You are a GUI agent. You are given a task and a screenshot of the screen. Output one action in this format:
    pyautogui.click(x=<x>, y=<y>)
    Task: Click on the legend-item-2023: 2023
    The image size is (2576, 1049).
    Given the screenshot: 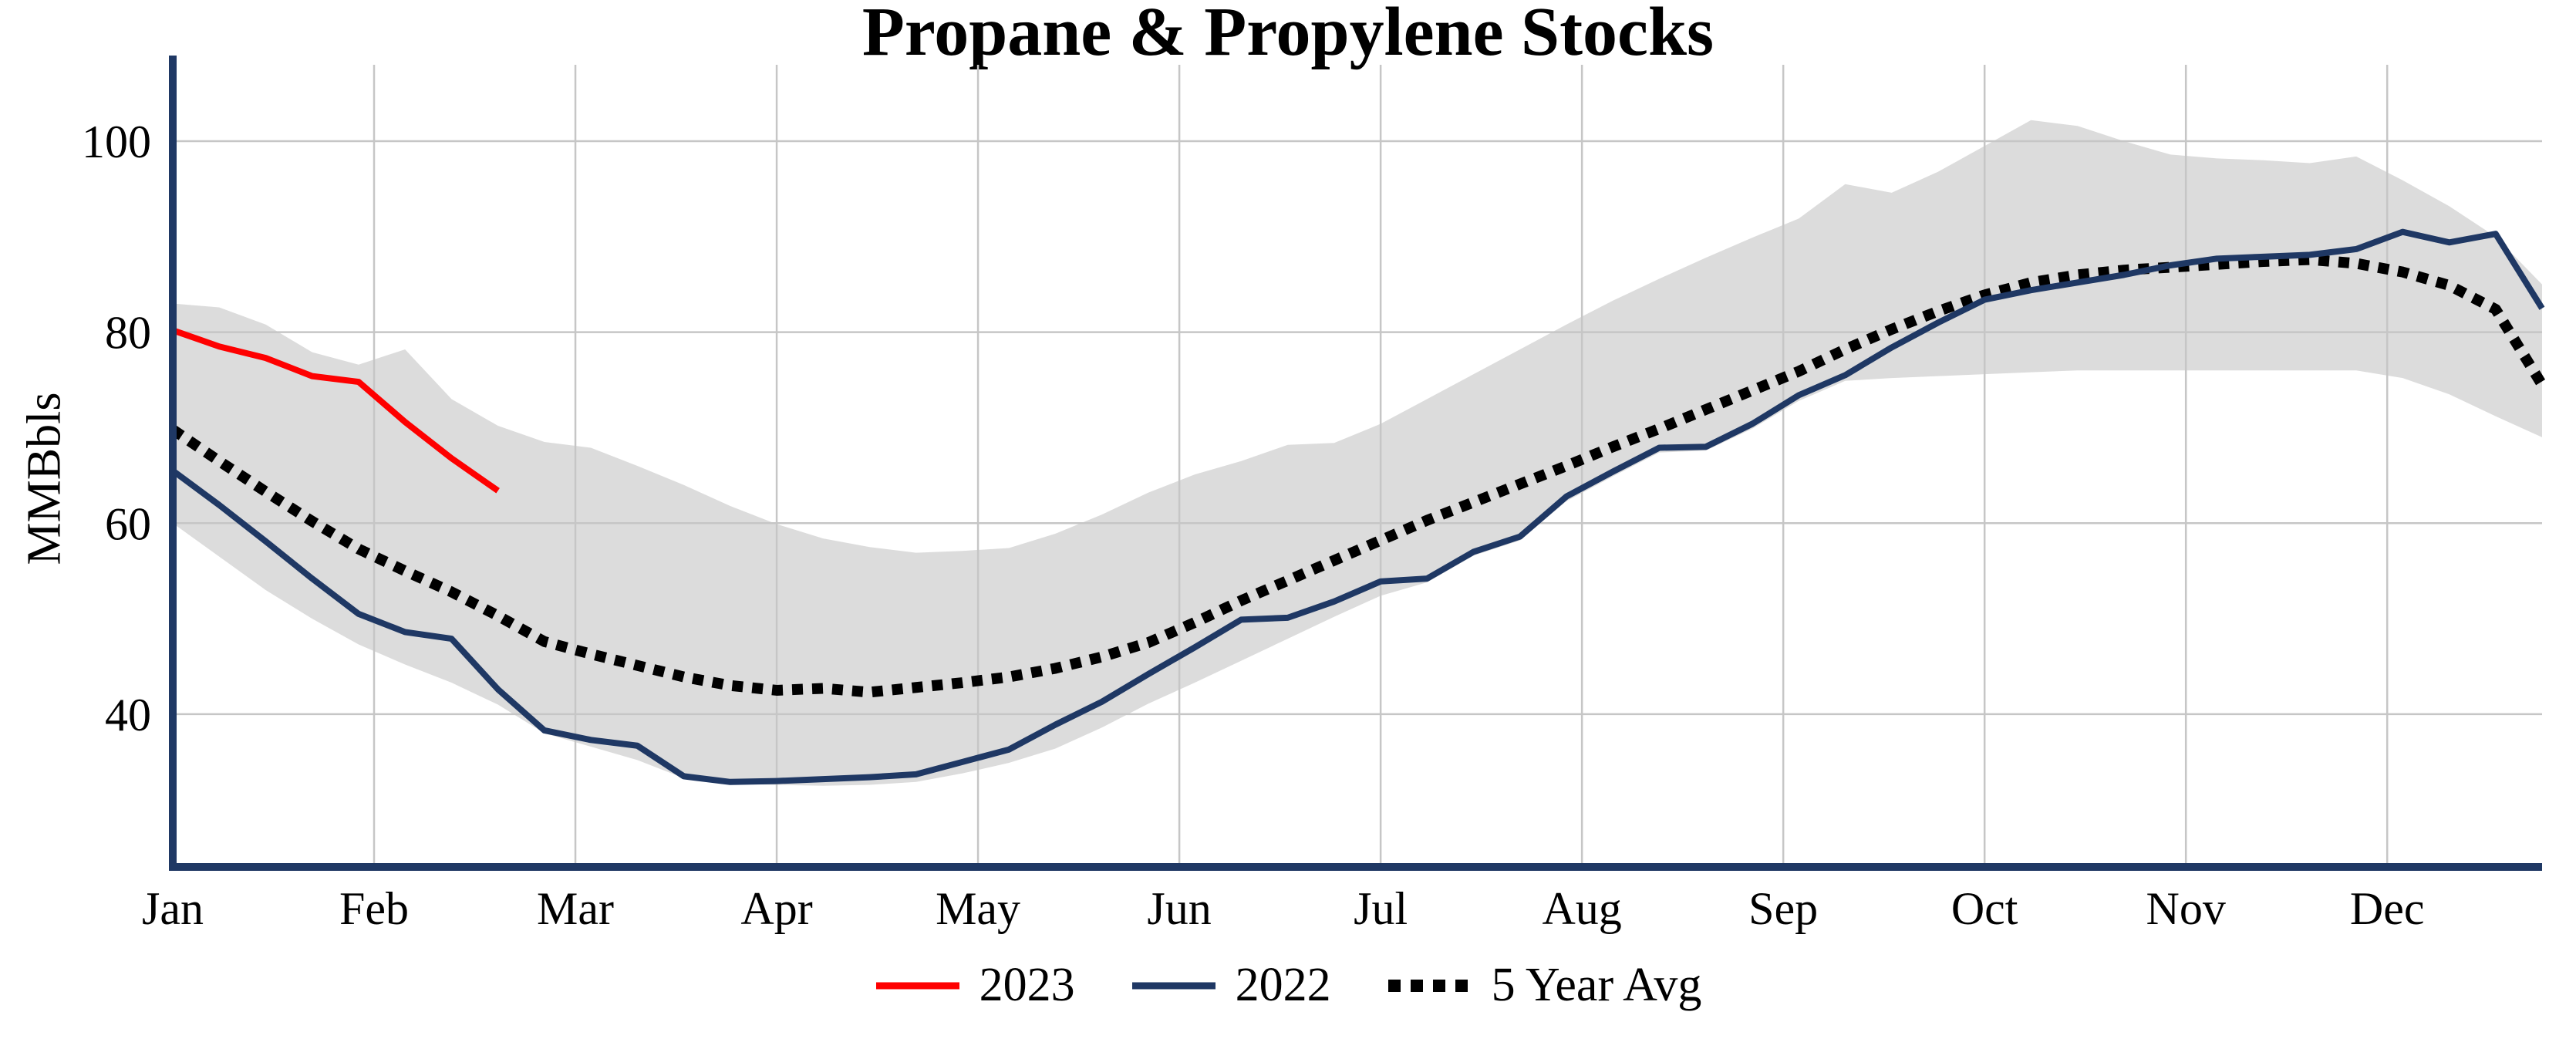 What is the action you would take?
    pyautogui.click(x=975, y=985)
    